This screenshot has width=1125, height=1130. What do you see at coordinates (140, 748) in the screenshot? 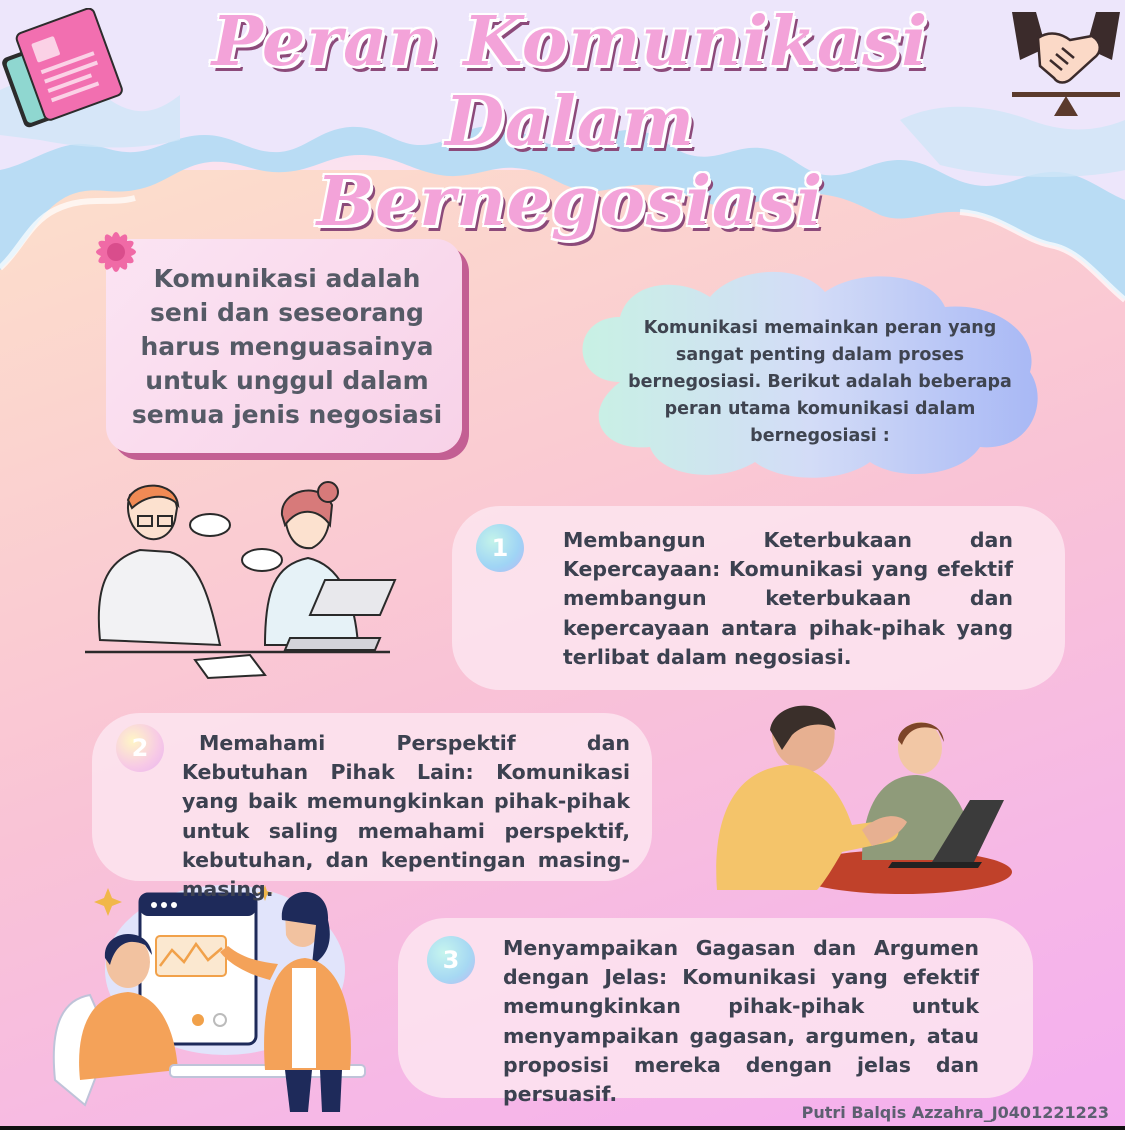
I see `point-number-badge-2: 2` at bounding box center [140, 748].